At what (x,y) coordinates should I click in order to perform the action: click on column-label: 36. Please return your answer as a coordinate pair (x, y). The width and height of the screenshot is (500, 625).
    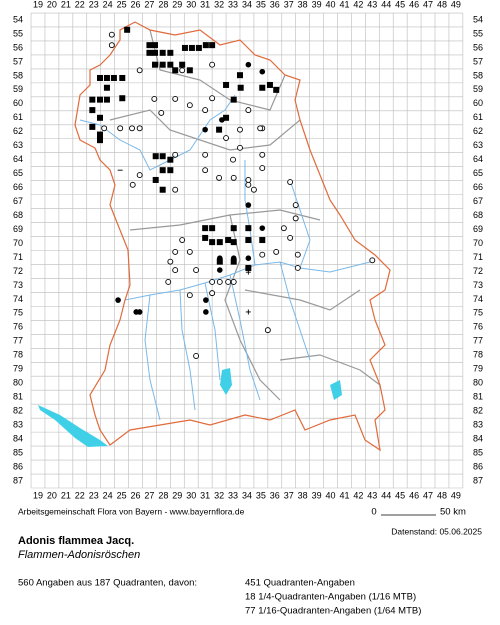
    Looking at the image, I should click on (275, 4).